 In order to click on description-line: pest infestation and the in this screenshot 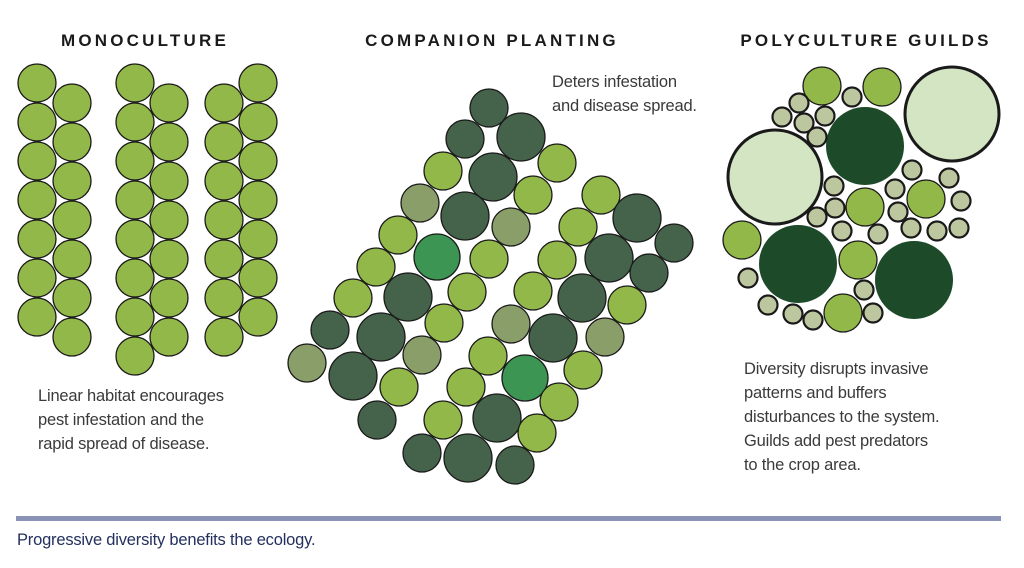, I will do `click(121, 420)`.